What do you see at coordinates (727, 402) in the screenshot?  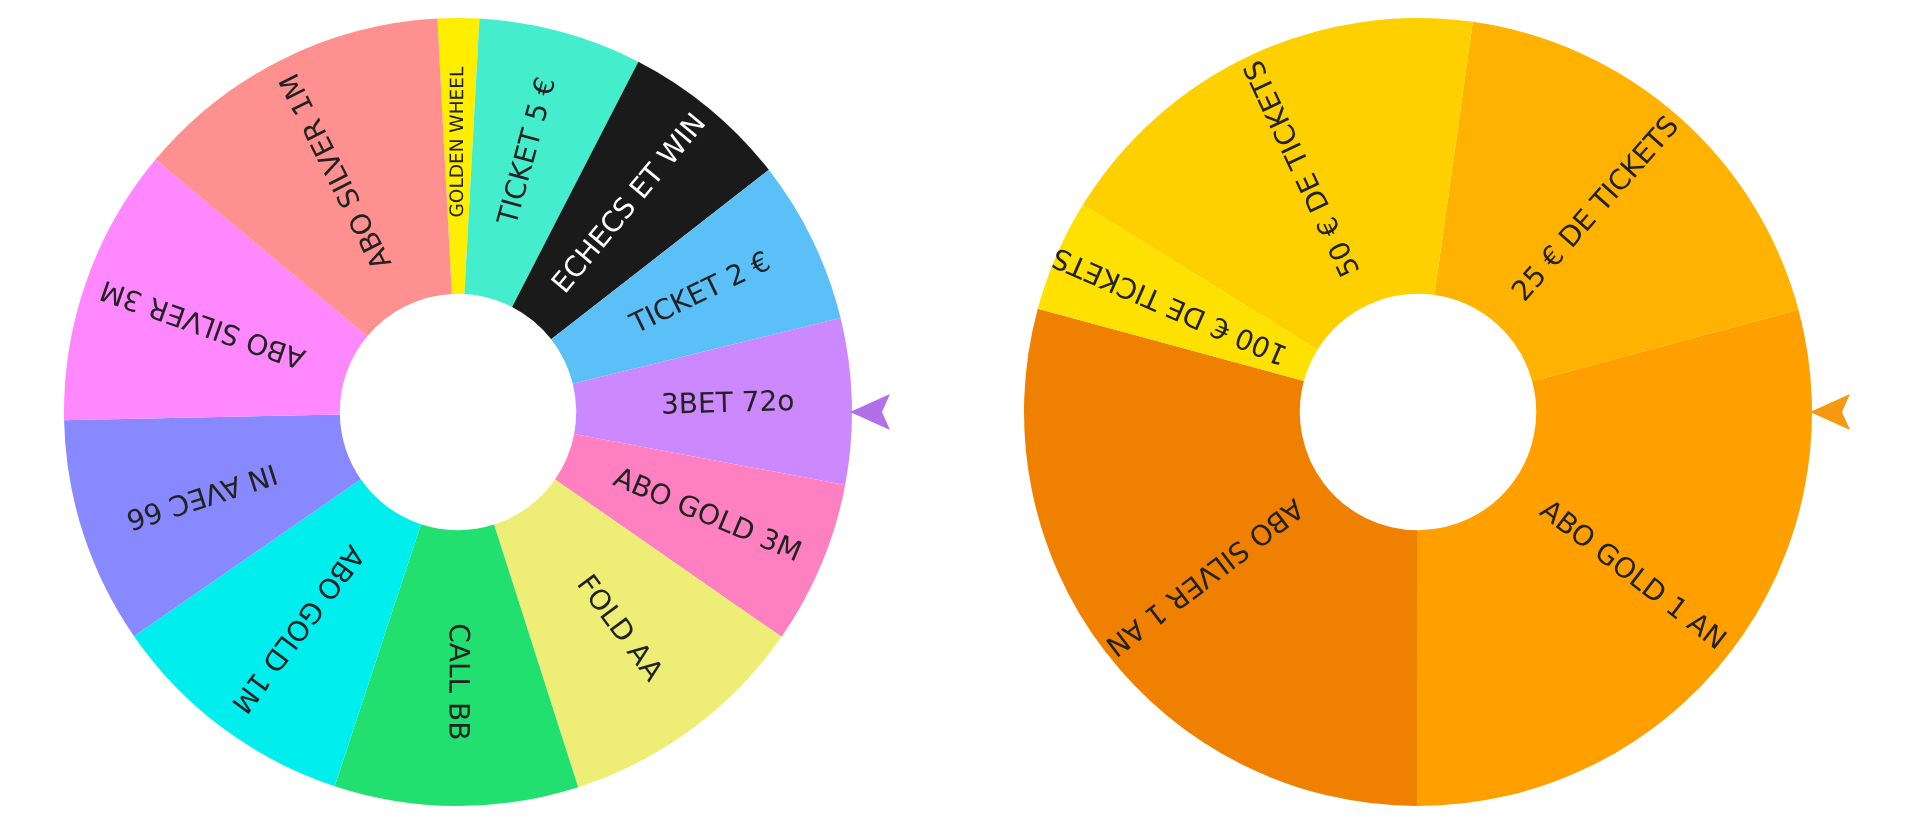 I see `slice-label: 3BET 72o` at bounding box center [727, 402].